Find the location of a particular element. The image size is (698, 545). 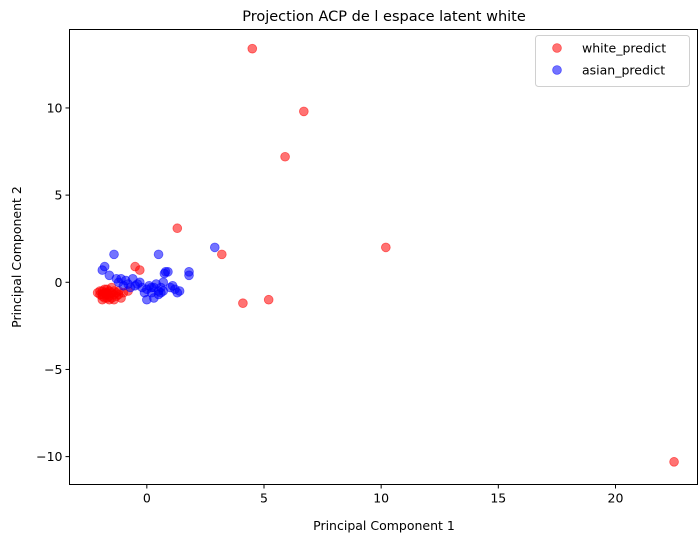

x-axis: 0 5 10 15 20 is located at coordinates (383, 495).